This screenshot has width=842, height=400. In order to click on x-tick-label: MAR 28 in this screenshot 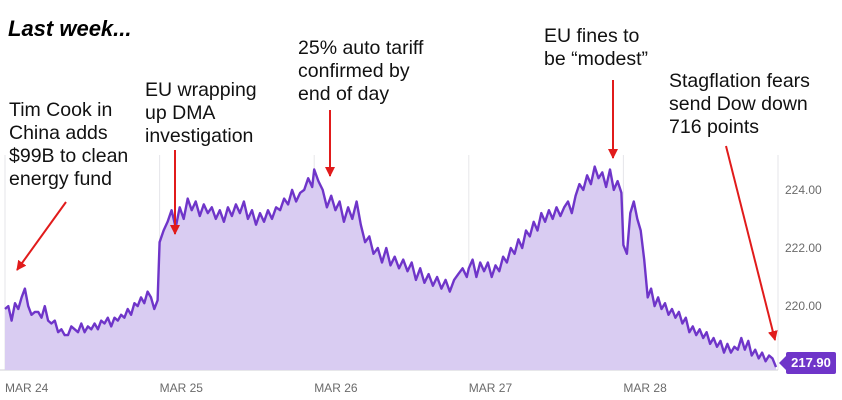, I will do `click(645, 388)`.